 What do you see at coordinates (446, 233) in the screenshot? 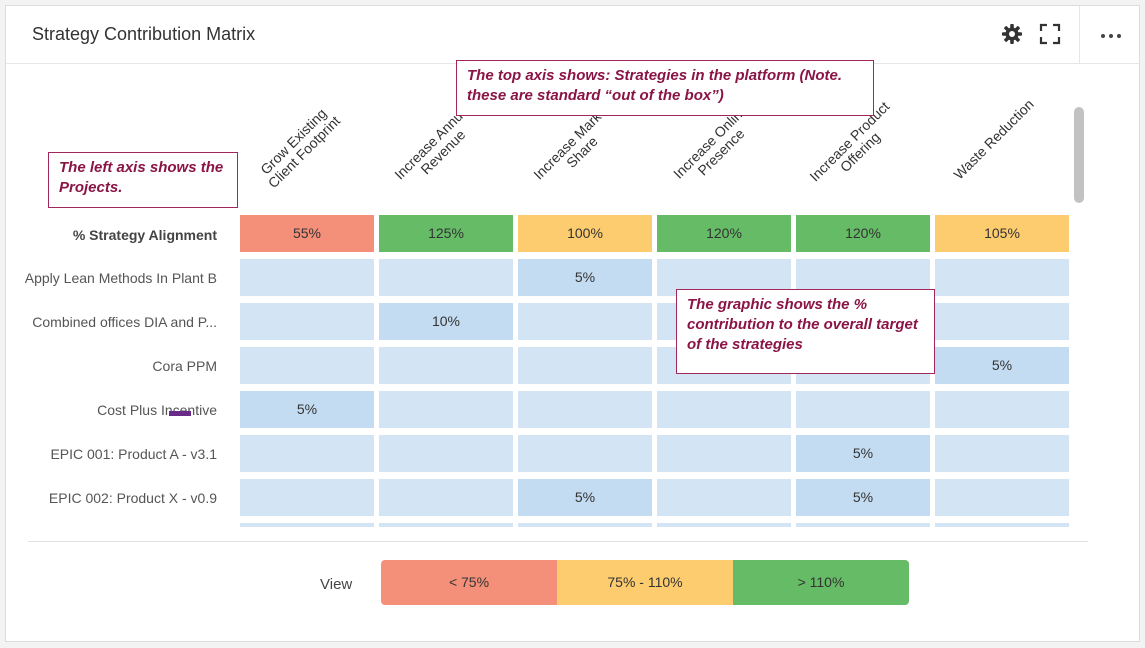
I see `alignment-cell: 125%` at bounding box center [446, 233].